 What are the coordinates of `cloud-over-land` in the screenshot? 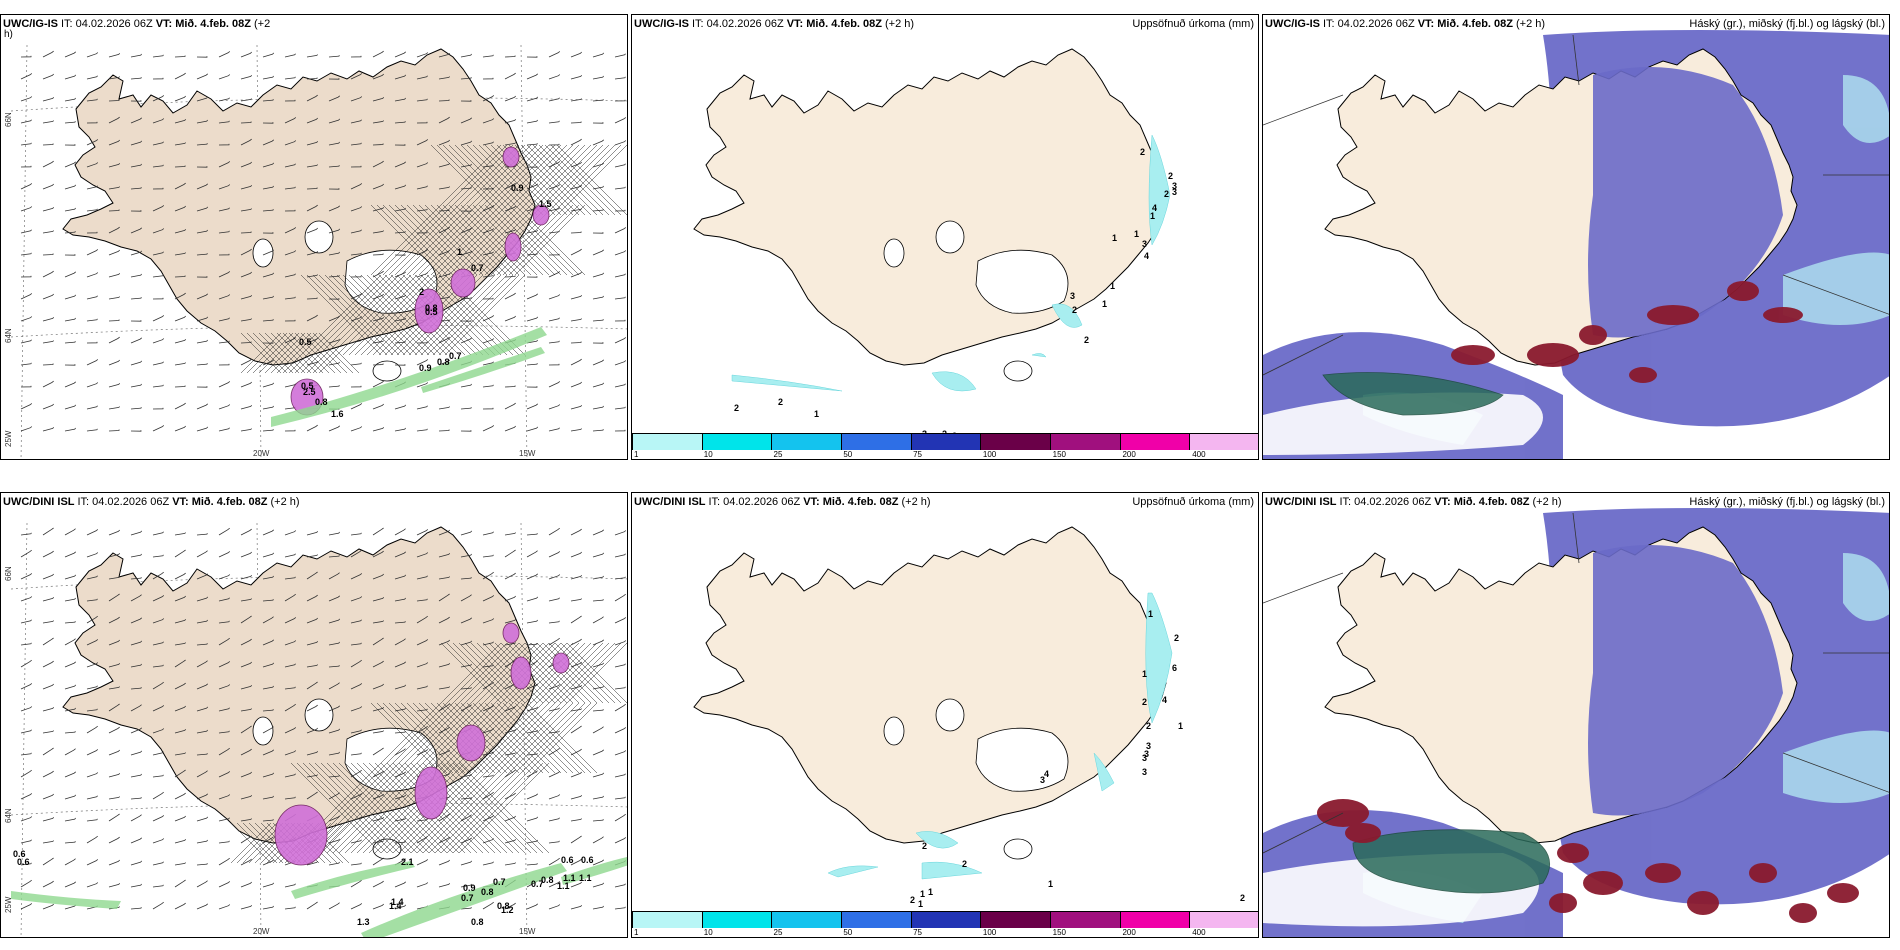 It's located at (1685, 202).